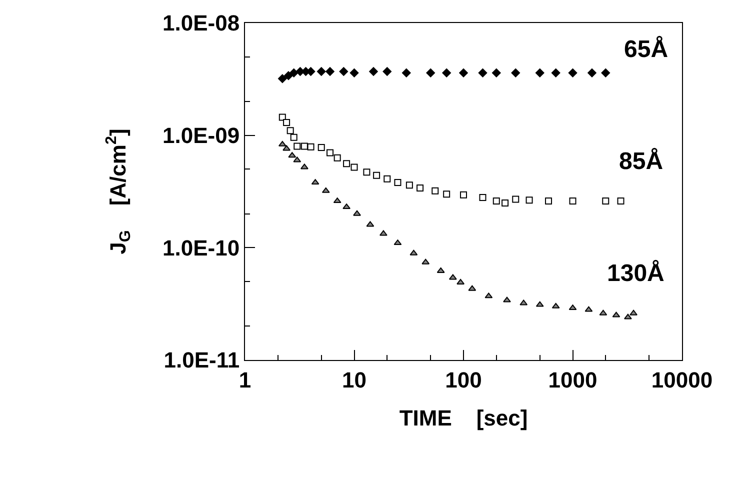 This screenshot has width=731, height=487. Describe the element at coordinates (202, 360) in the screenshot. I see `y-tick-label: 1.0E-11` at that location.